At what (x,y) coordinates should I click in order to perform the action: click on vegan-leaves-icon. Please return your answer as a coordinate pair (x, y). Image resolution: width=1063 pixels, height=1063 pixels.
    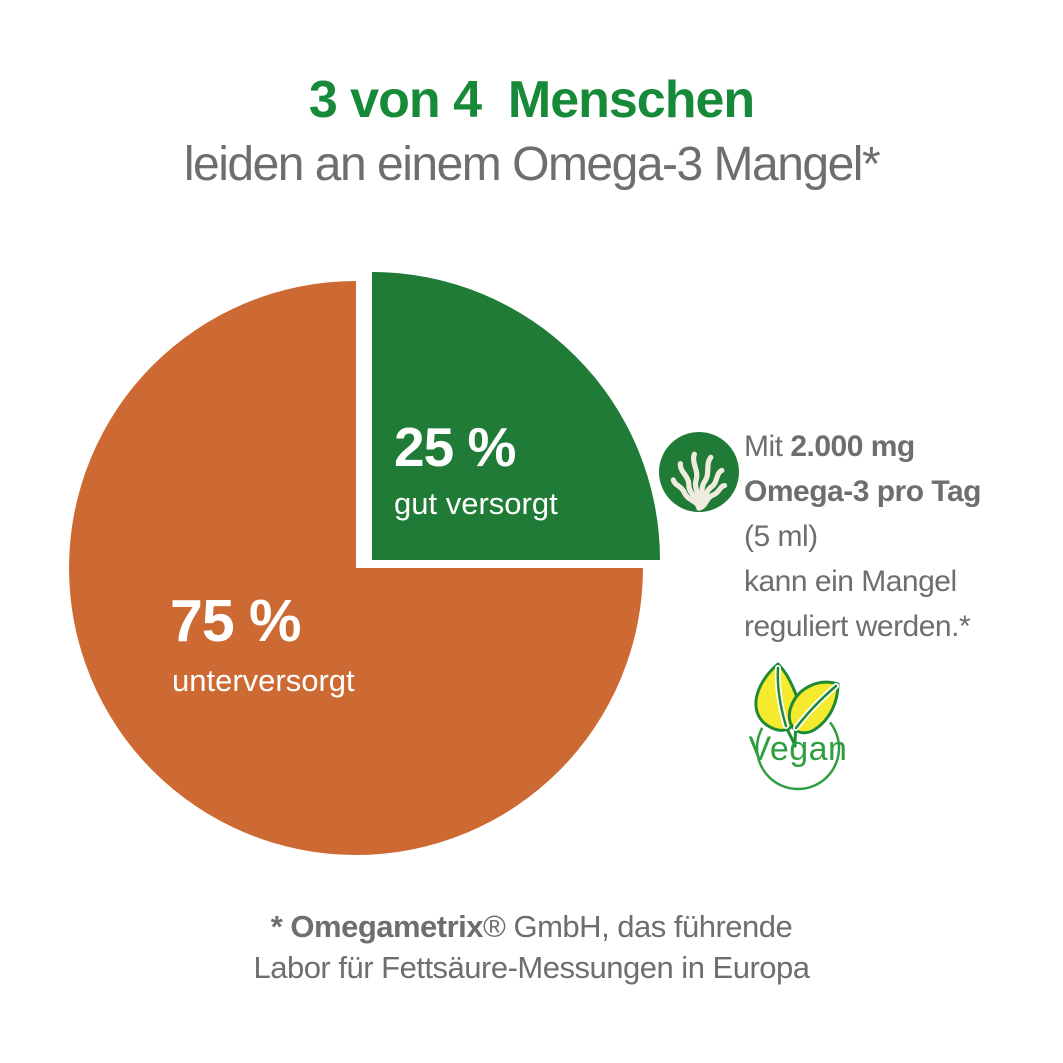
    Looking at the image, I should click on (796, 703).